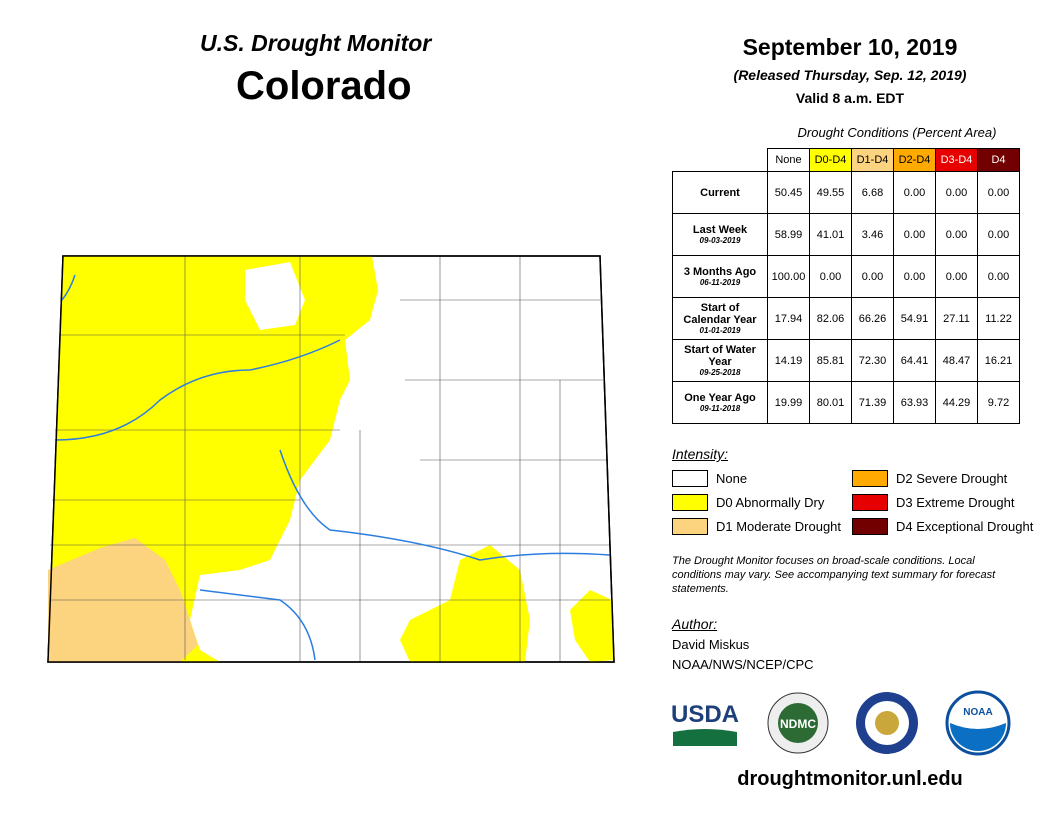 This screenshot has height=816, width=1056. Describe the element at coordinates (850, 98) in the screenshot. I see `valid: Valid 8 a.m. EDT` at that location.